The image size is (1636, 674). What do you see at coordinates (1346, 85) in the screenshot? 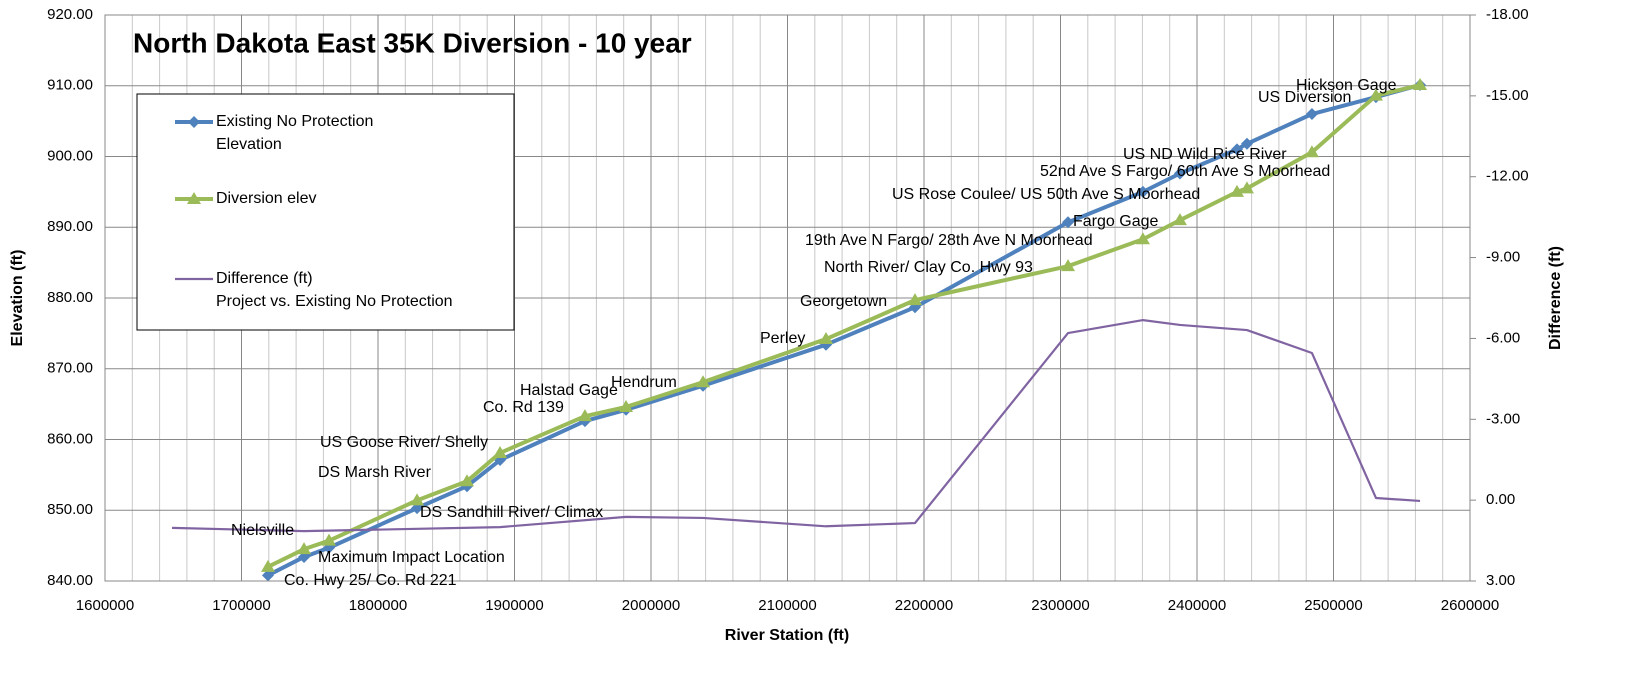
I see `annotation: Hickson Gage` at bounding box center [1346, 85].